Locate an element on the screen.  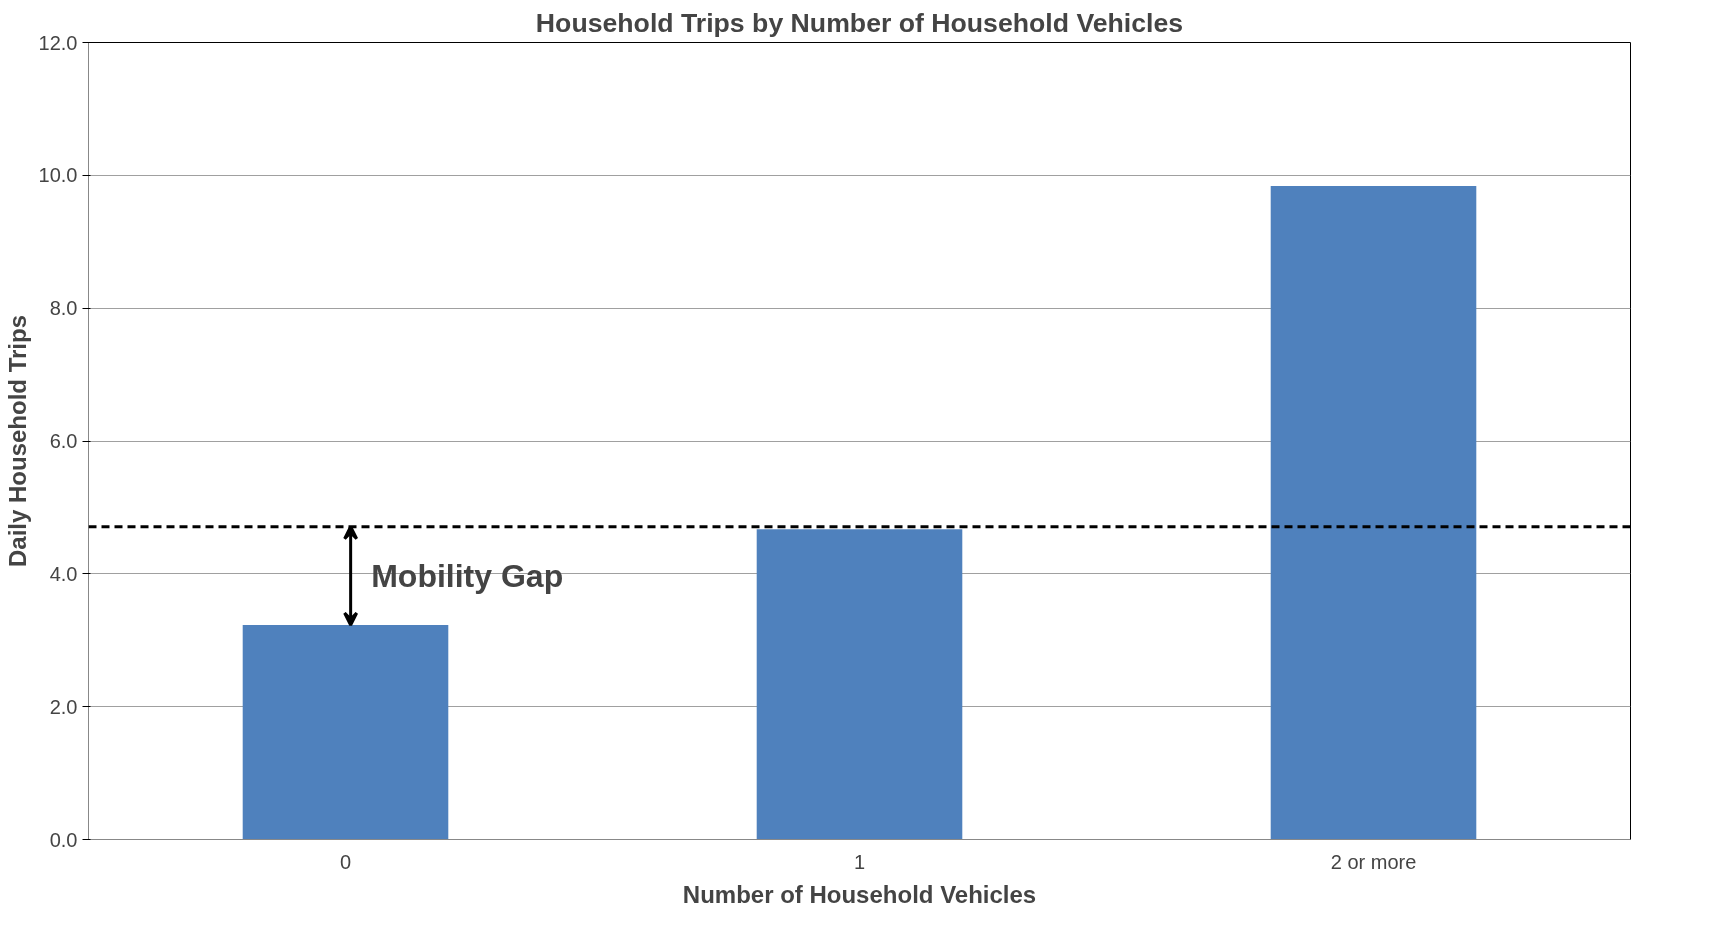
y-tick-label: 8.0 is located at coordinates (63, 308).